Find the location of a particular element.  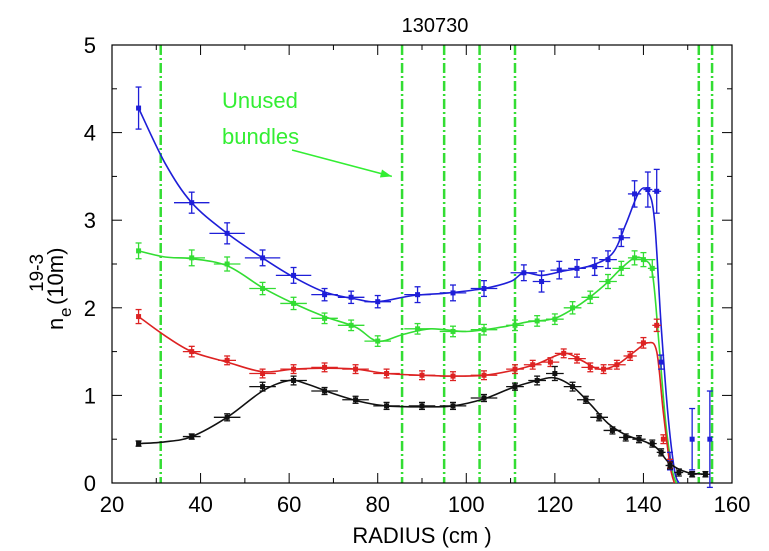

y-tick-label: 5 is located at coordinates (90, 45).